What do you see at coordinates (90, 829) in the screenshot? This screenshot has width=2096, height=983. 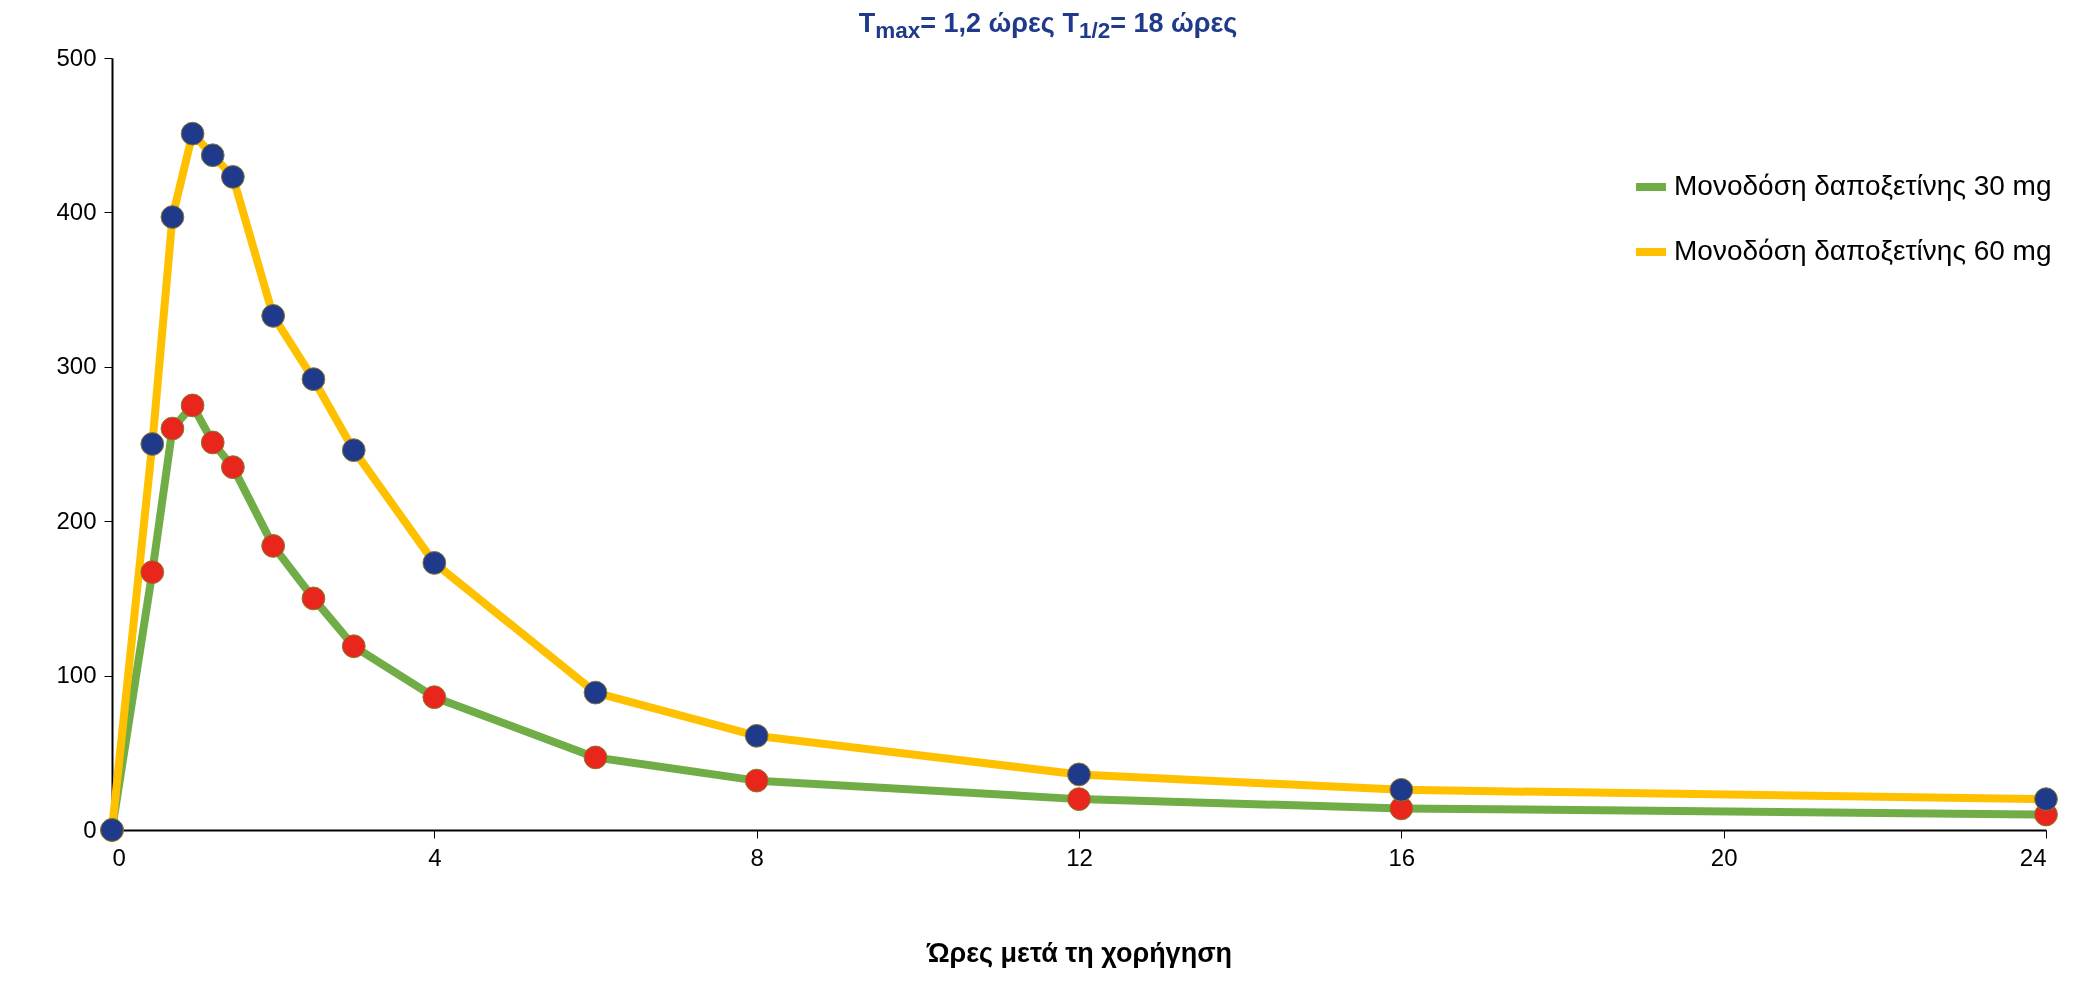 I see `y-tick-label: 0` at bounding box center [90, 829].